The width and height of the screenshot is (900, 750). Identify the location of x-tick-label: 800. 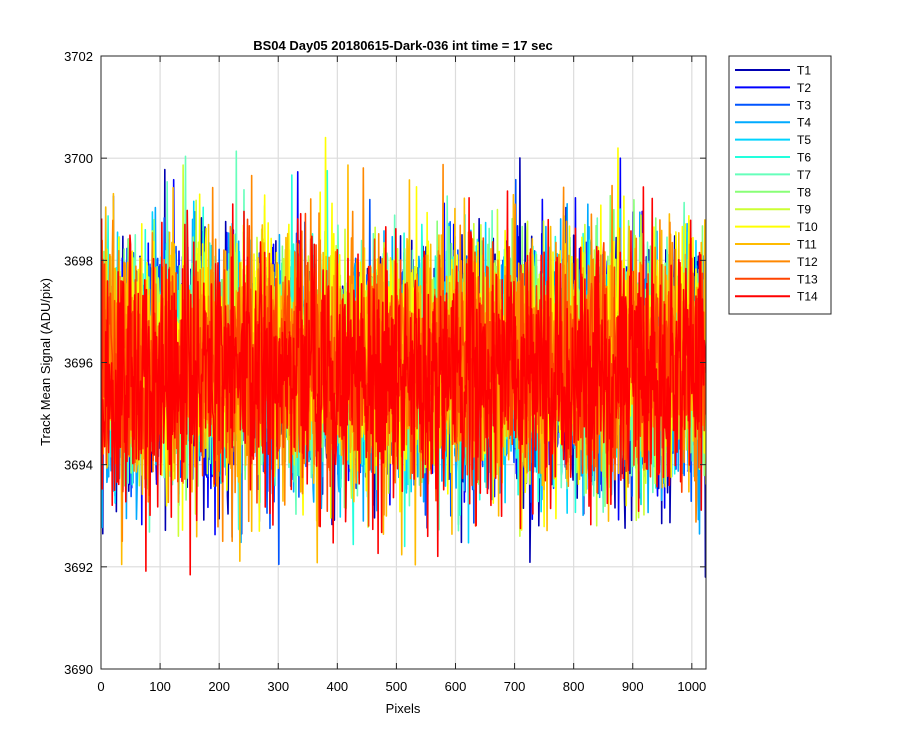
(574, 686).